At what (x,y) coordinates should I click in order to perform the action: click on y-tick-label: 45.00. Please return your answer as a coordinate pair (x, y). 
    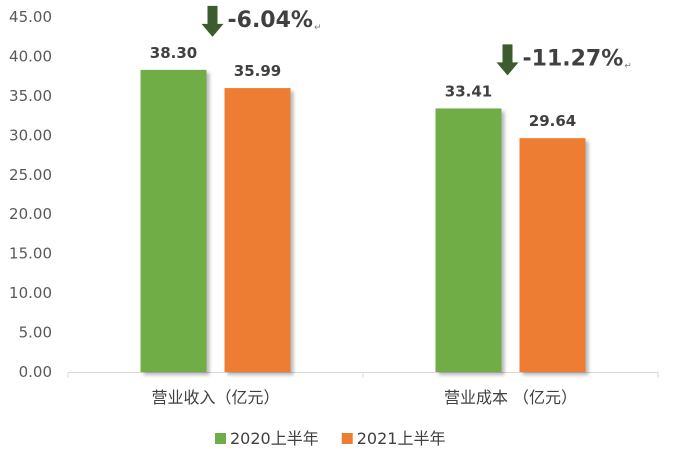
    Looking at the image, I should click on (30, 17).